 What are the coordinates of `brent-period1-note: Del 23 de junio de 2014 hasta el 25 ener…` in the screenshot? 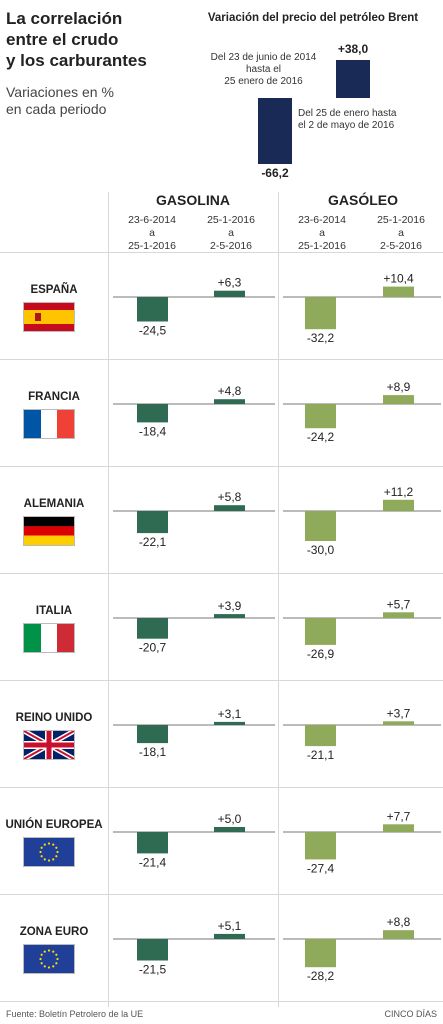 It's located at (263, 70).